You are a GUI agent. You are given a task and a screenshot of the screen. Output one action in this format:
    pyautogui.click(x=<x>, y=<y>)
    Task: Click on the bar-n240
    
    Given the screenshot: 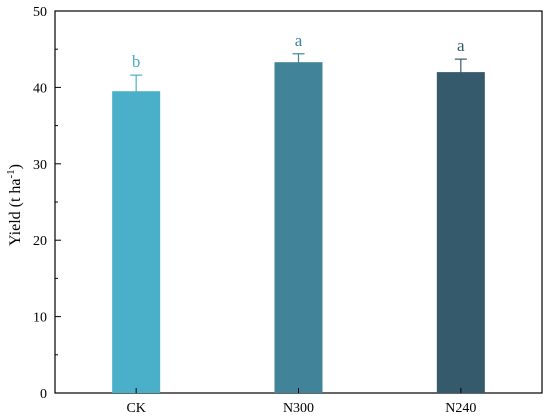 What is the action you would take?
    pyautogui.click(x=460, y=233)
    